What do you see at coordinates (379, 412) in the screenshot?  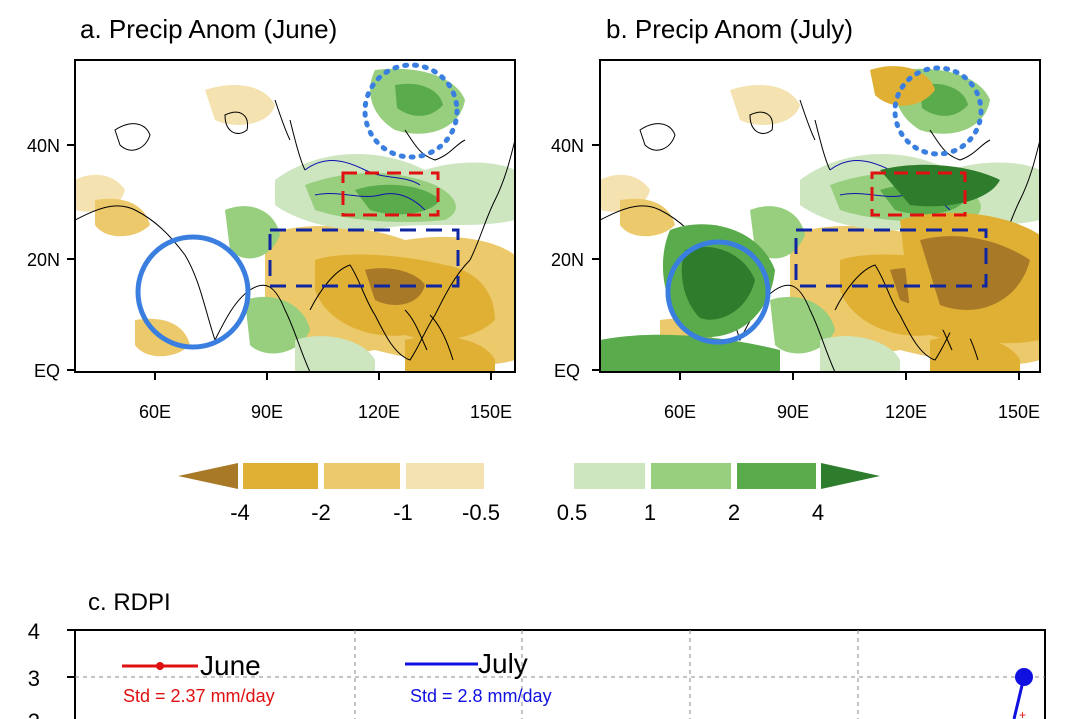 I see `panel-a-lon-tick: 120E` at bounding box center [379, 412].